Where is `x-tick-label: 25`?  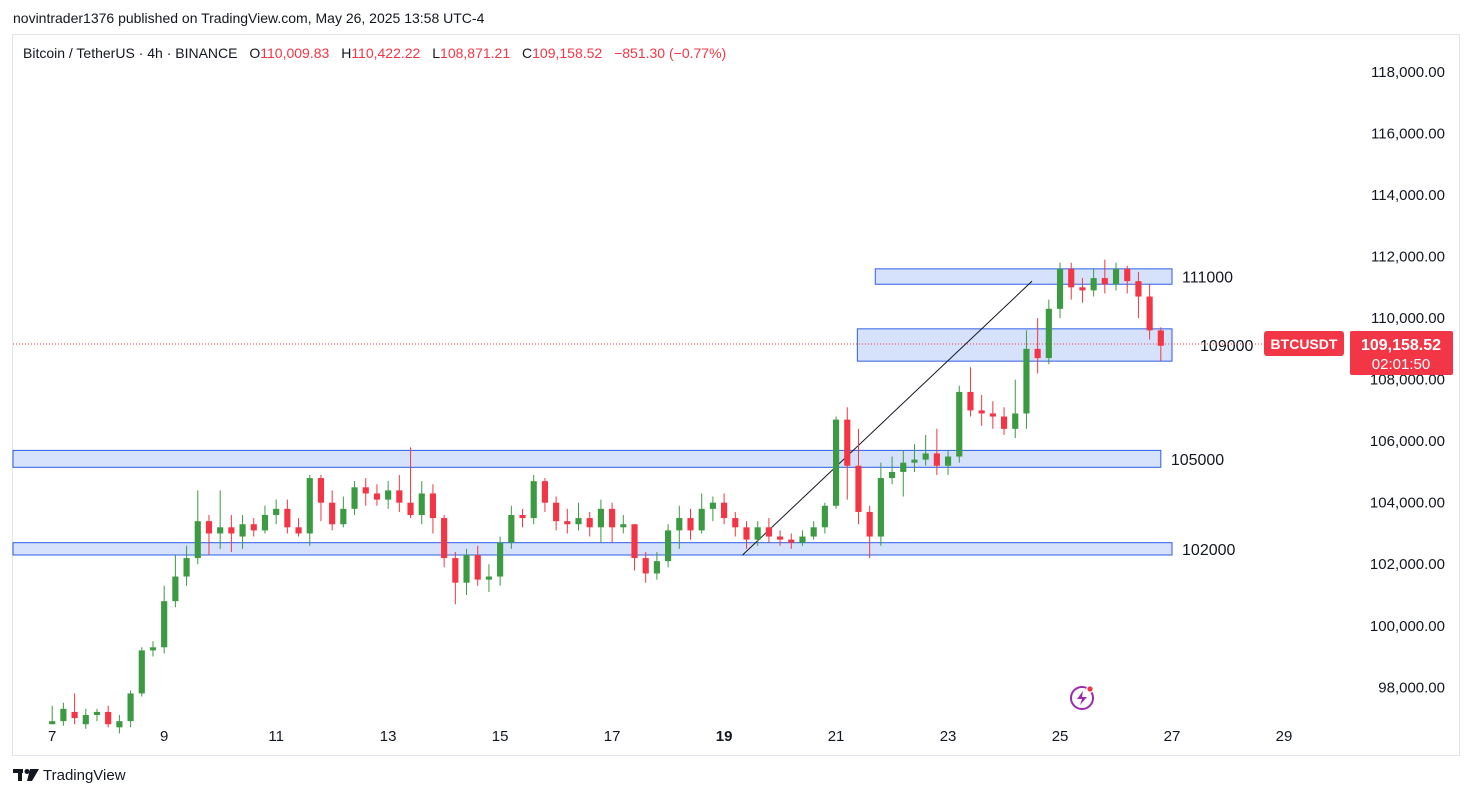
x-tick-label: 25 is located at coordinates (1060, 736).